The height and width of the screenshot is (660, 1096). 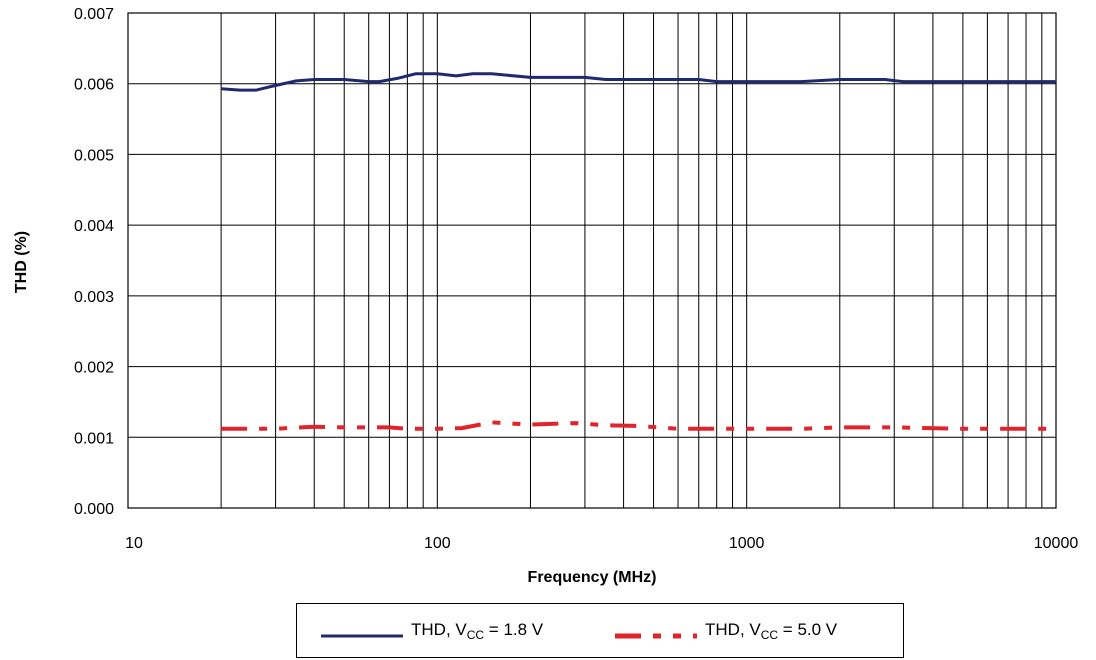 I want to click on y-axis-label: THD (%), so click(x=21, y=262).